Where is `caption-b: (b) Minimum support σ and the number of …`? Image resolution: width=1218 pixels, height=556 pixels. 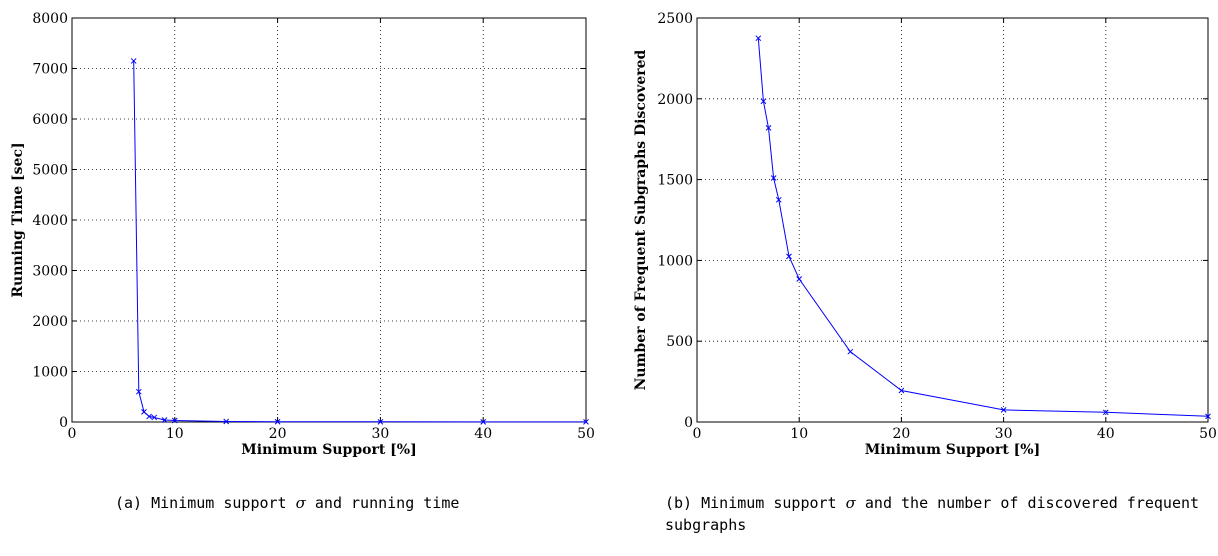
caption-b: (b) Minimum support σ and the number of … is located at coordinates (940, 514).